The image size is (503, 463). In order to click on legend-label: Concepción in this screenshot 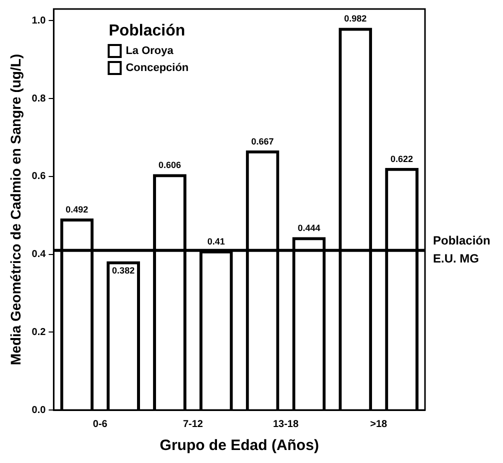, I will do `click(157, 68)`.